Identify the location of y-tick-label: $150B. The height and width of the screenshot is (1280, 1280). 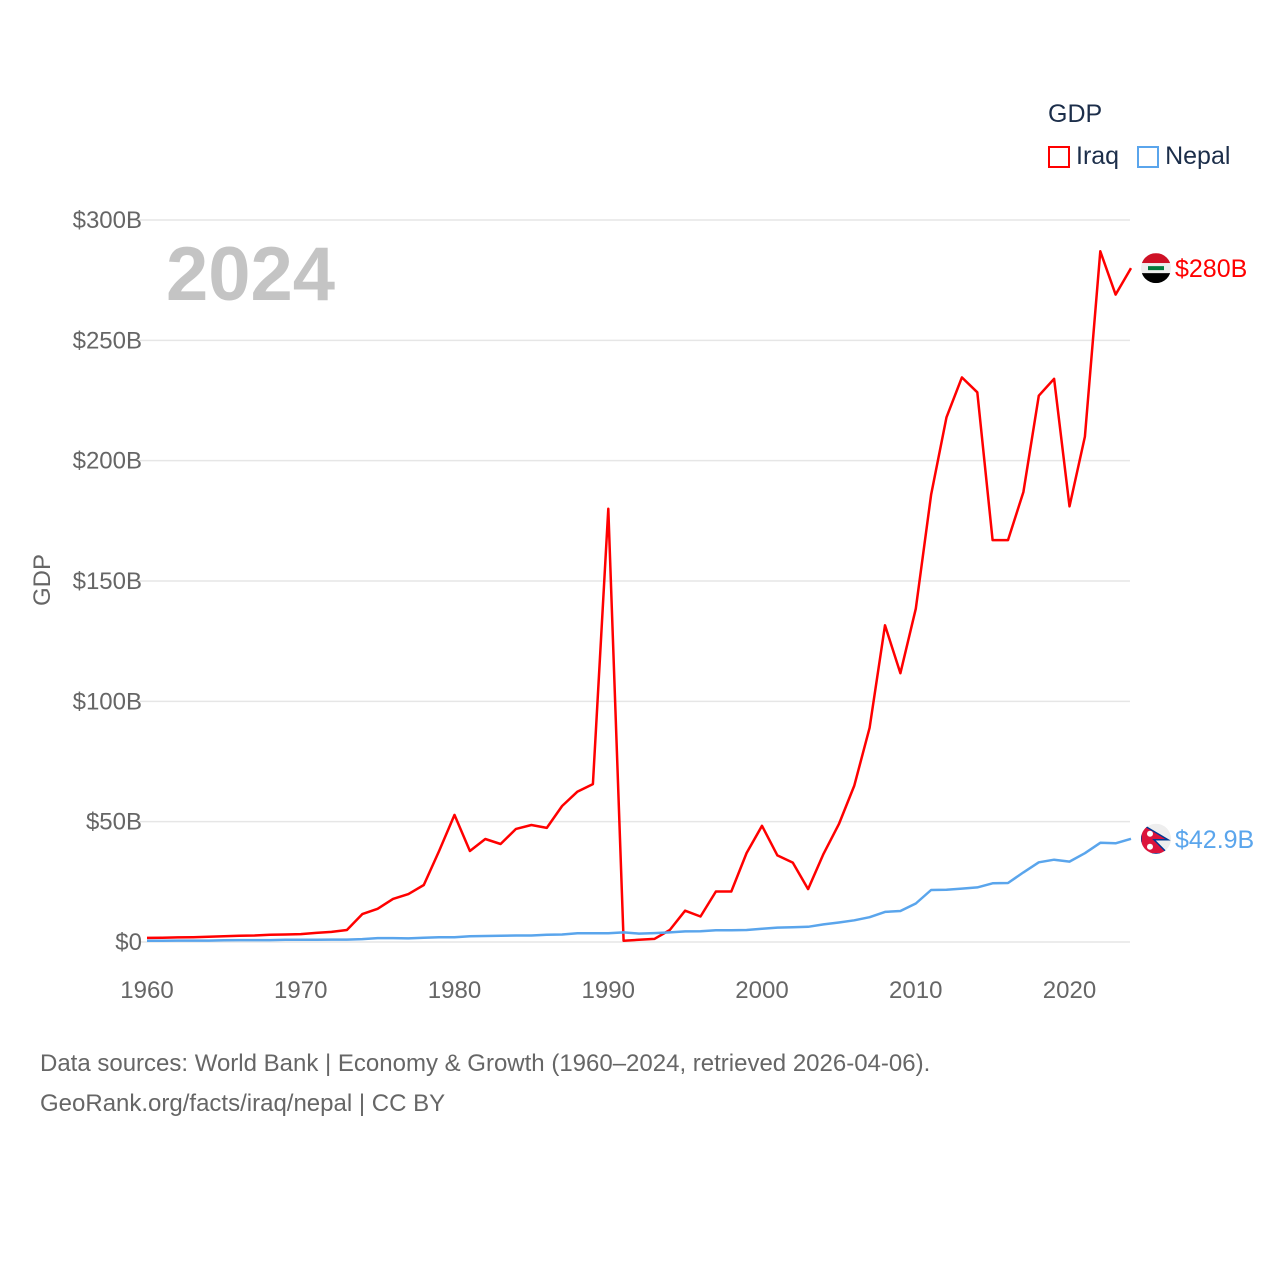
(107, 581).